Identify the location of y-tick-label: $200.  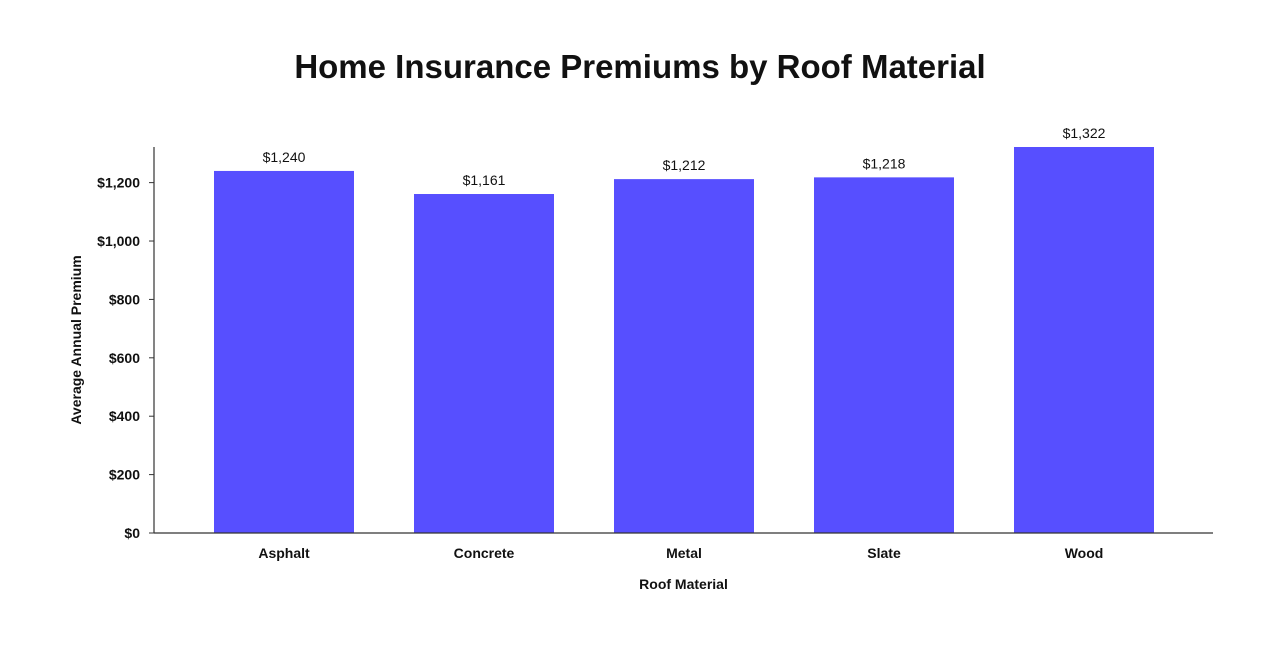
(124, 475).